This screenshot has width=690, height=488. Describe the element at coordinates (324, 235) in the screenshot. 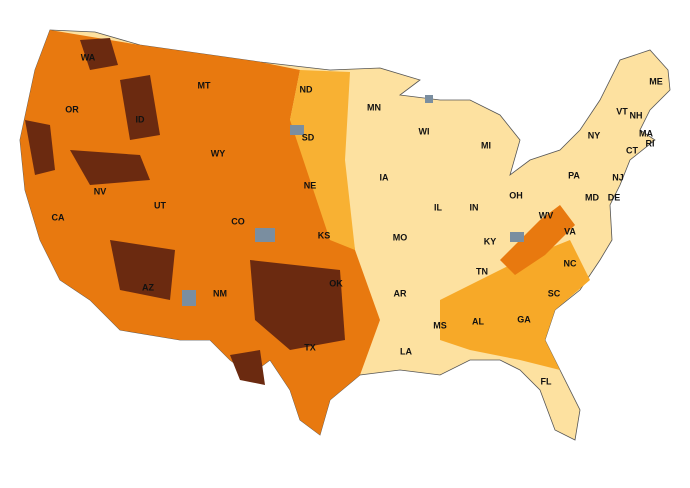

I see `state-label: KS` at that location.